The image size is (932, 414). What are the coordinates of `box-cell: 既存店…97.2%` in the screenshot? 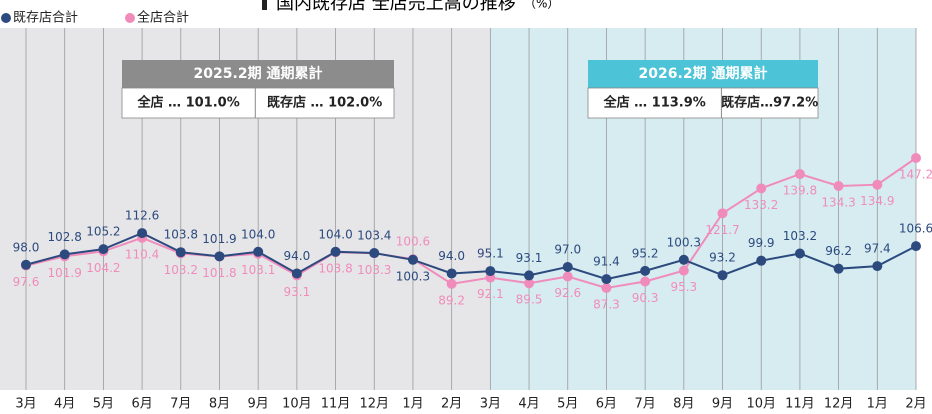 It's located at (769, 103).